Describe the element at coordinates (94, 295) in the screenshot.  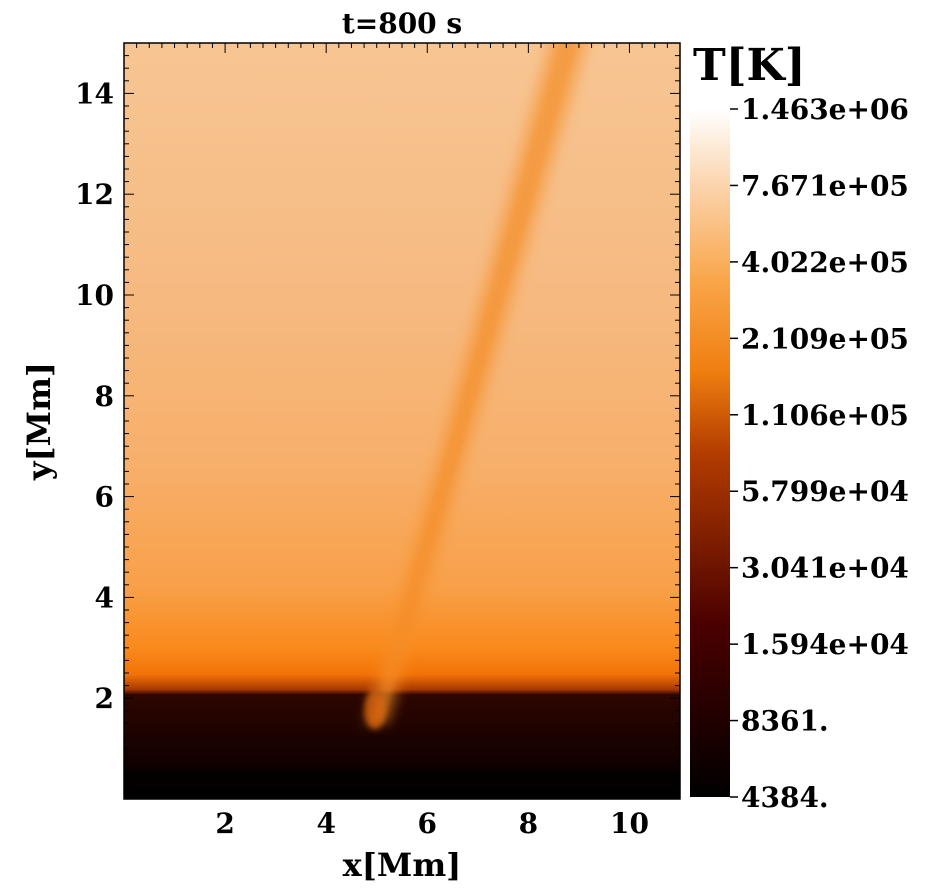
I see `y-tick-label: 10` at that location.